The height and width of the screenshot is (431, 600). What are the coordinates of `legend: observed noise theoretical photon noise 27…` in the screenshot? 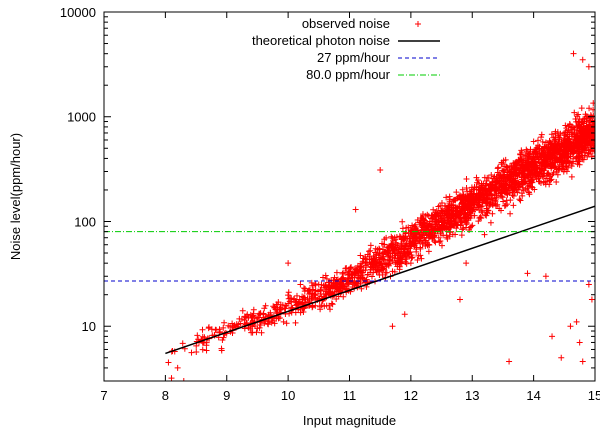 It's located at (346, 49).